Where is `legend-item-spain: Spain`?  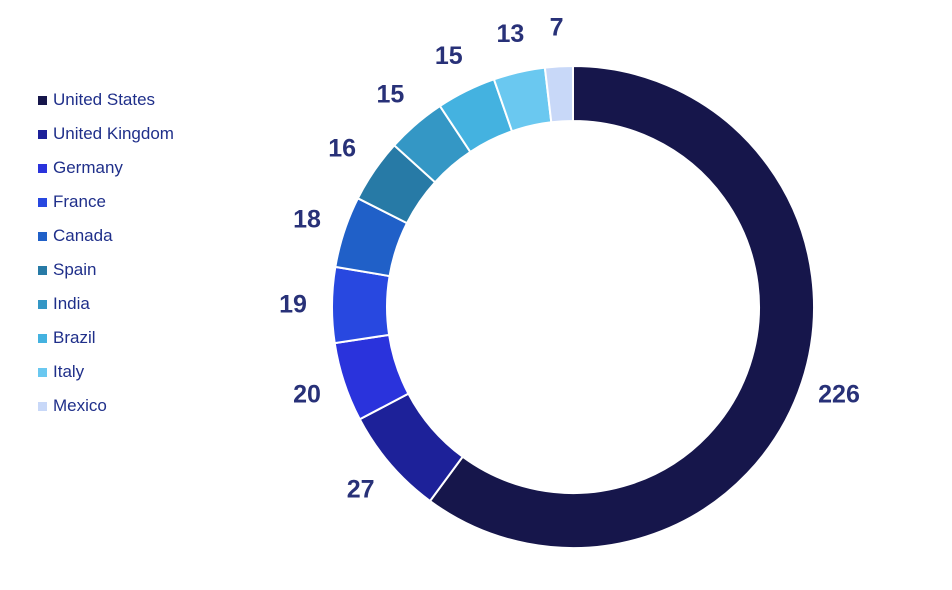 legend-item-spain: Spain is located at coordinates (106, 275).